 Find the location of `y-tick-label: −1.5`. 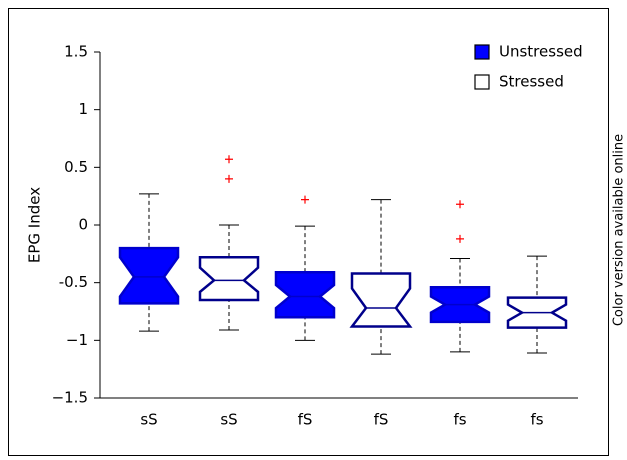

y-tick-label: −1.5 is located at coordinates (70, 398).